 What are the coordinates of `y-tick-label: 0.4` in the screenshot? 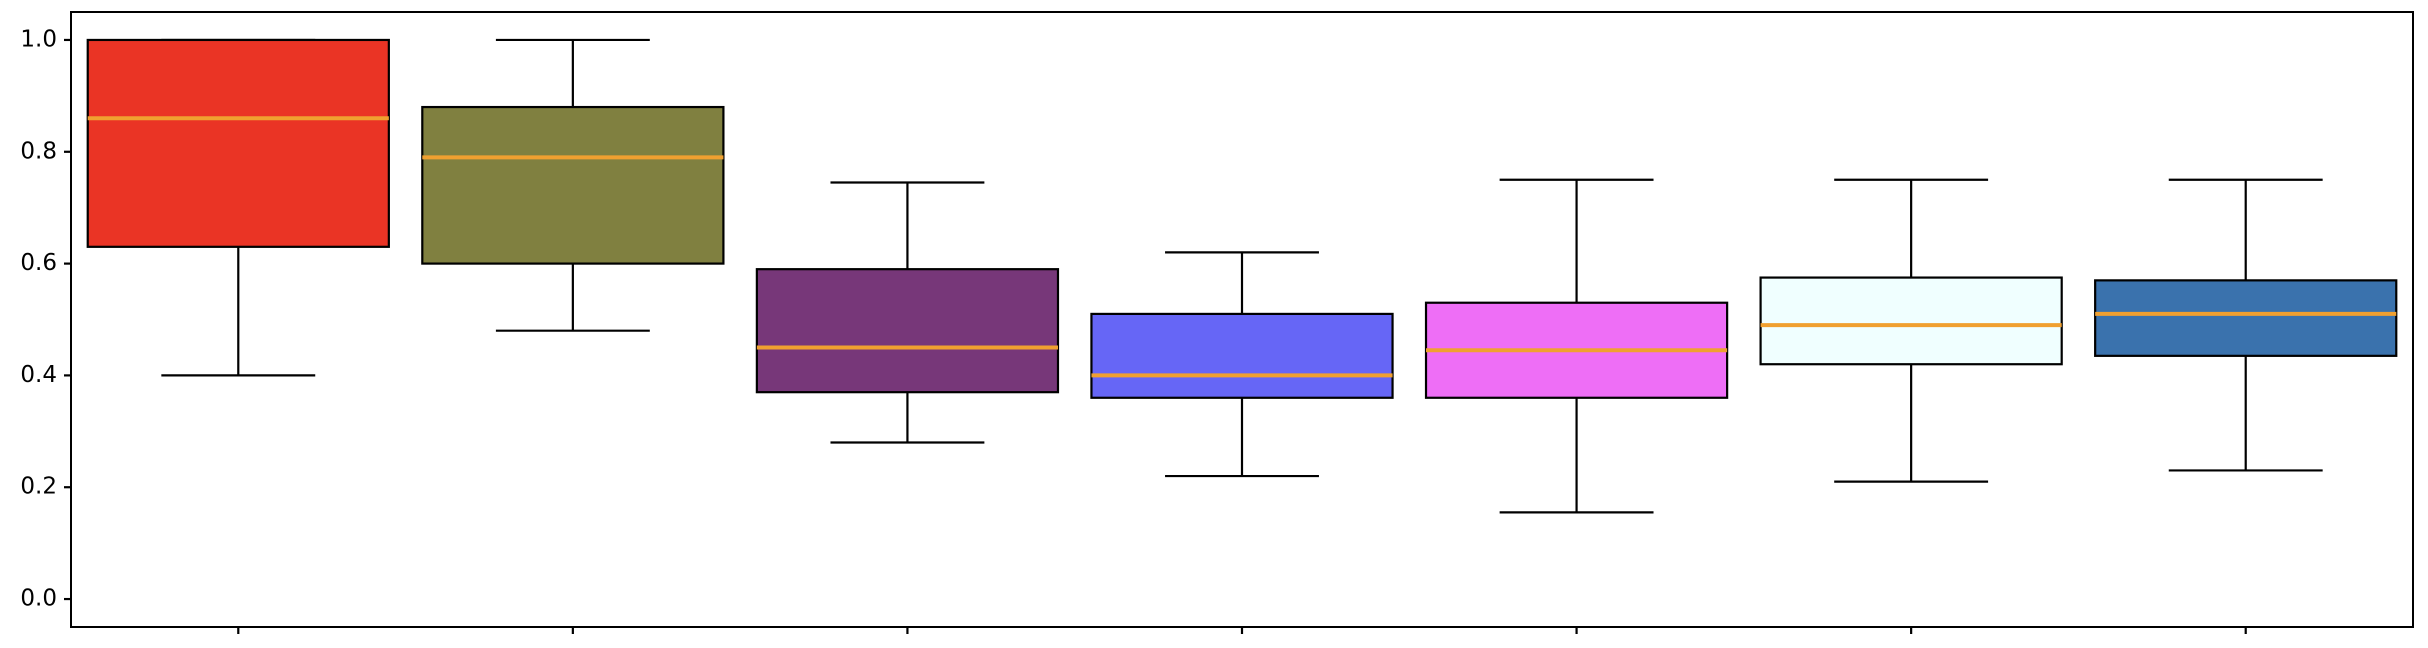 It's located at (38, 375).